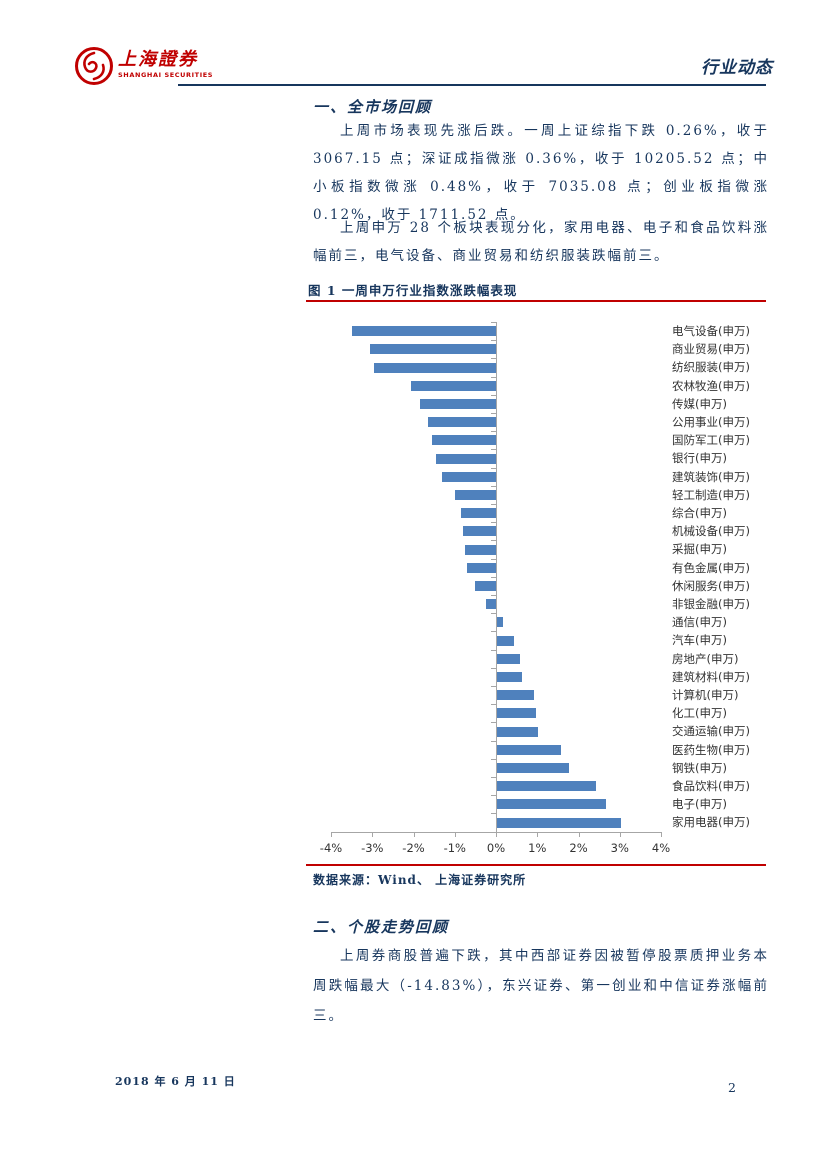 This screenshot has width=827, height=1169. I want to click on x-axis-tick-label: -2%, so click(413, 848).